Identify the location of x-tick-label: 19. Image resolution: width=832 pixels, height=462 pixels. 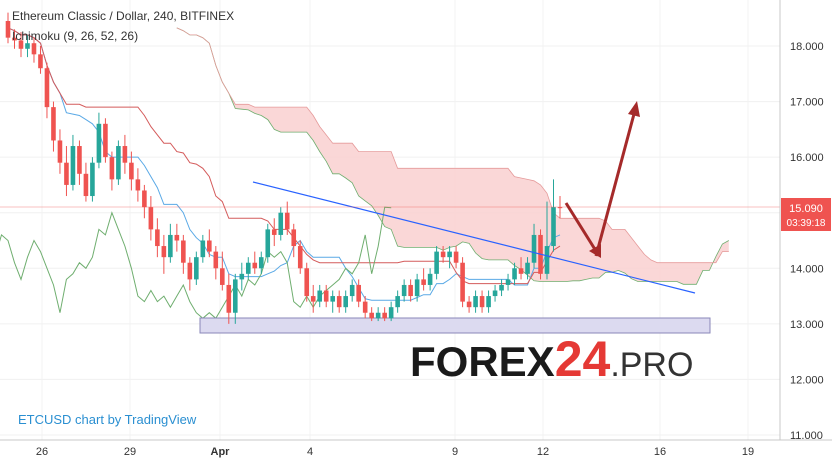
(748, 452).